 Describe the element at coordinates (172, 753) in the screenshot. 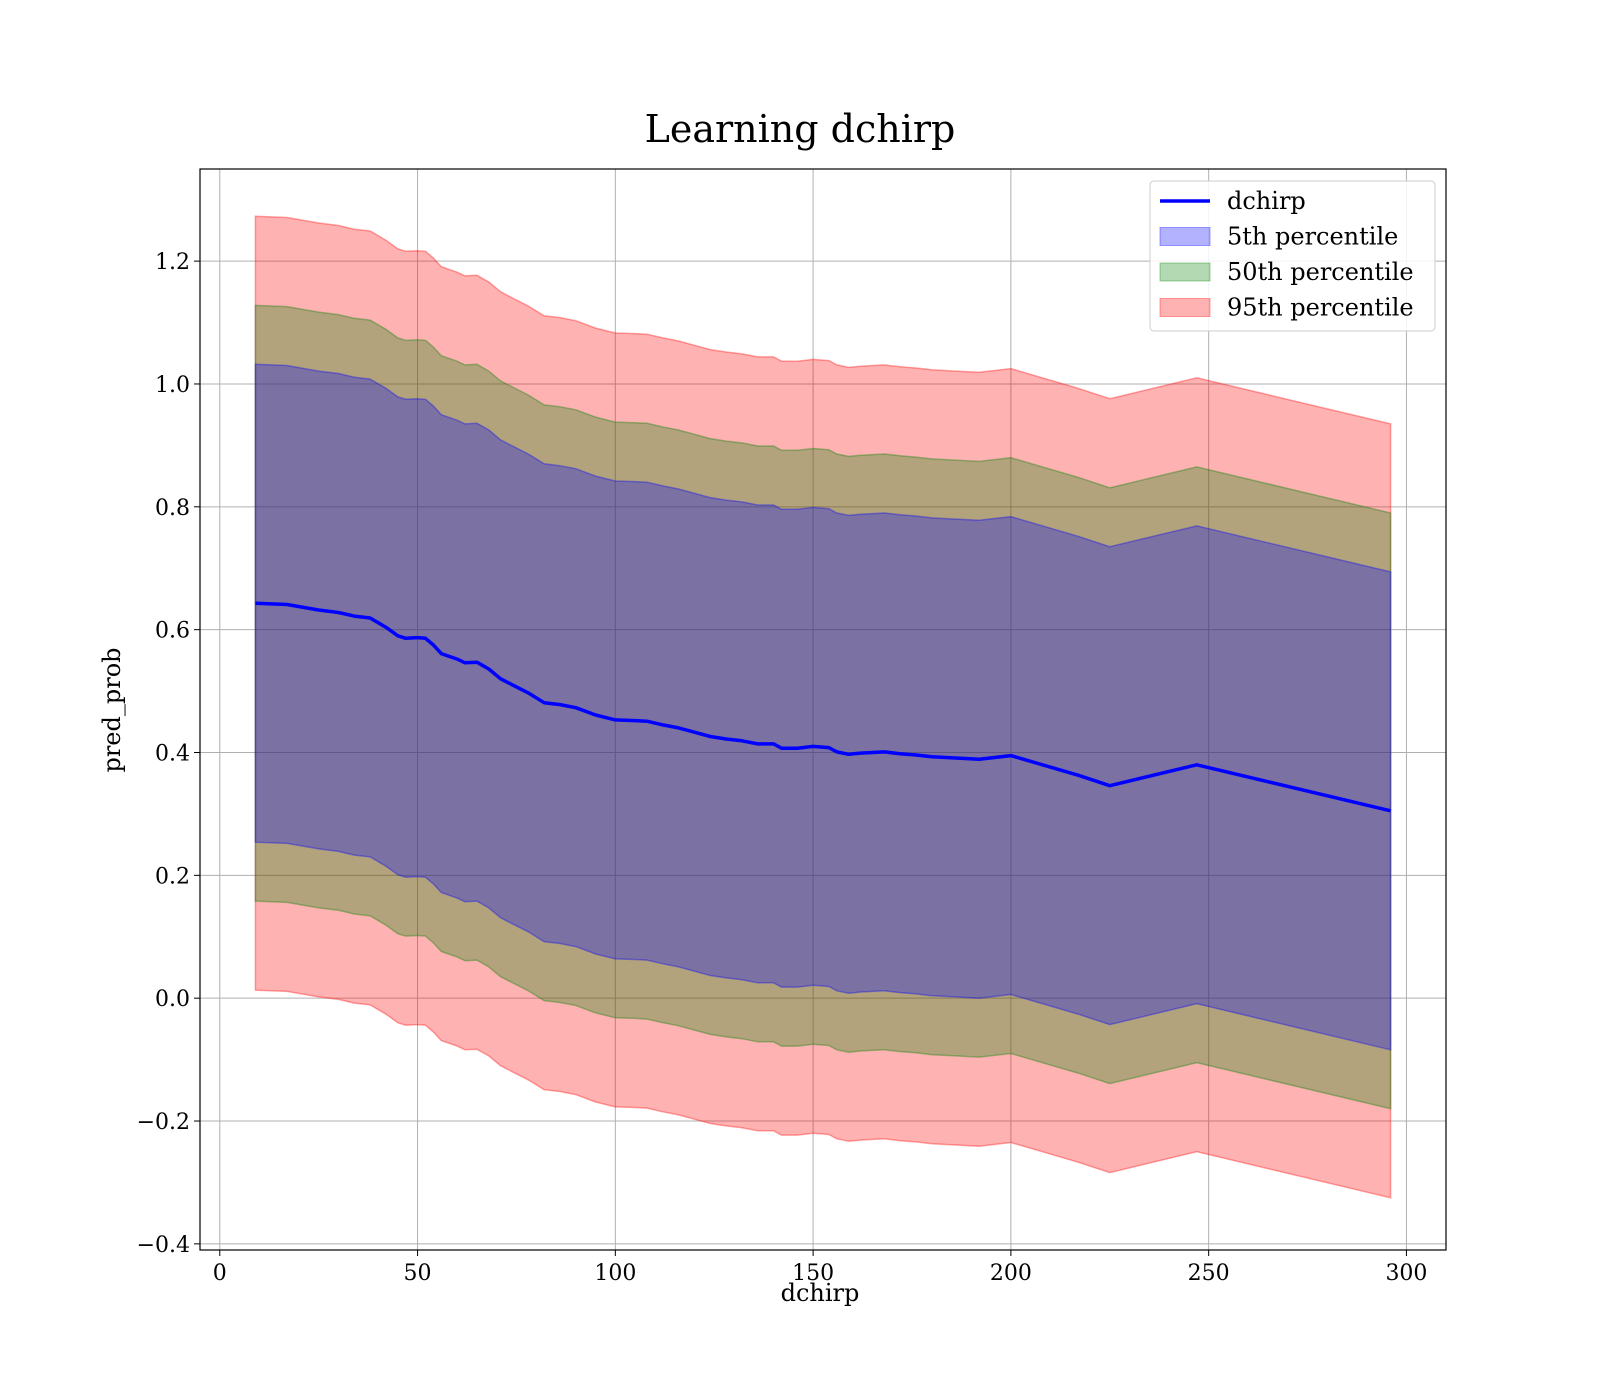

I see `y-tick-label: 0.4` at that location.